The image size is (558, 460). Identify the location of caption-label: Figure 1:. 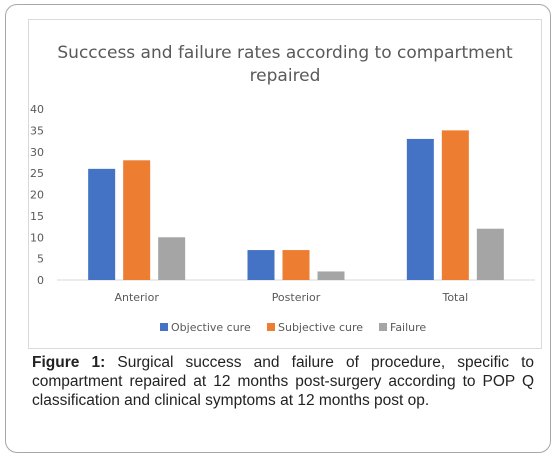
(69, 362).